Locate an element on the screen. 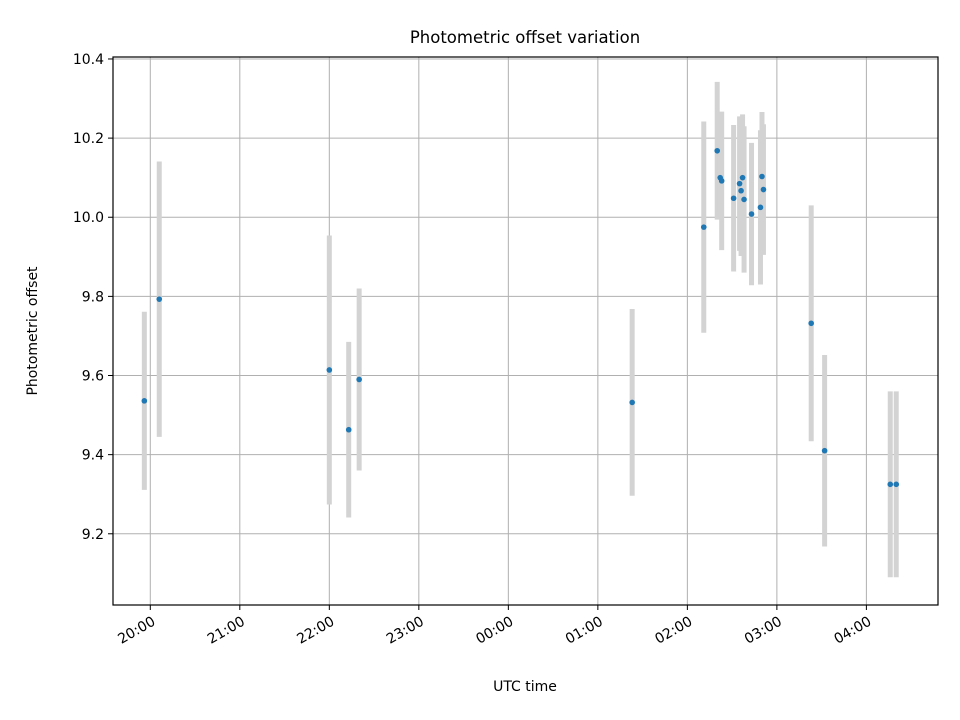 The image size is (960, 720). x-axis-label: UTC time is located at coordinates (525, 687).